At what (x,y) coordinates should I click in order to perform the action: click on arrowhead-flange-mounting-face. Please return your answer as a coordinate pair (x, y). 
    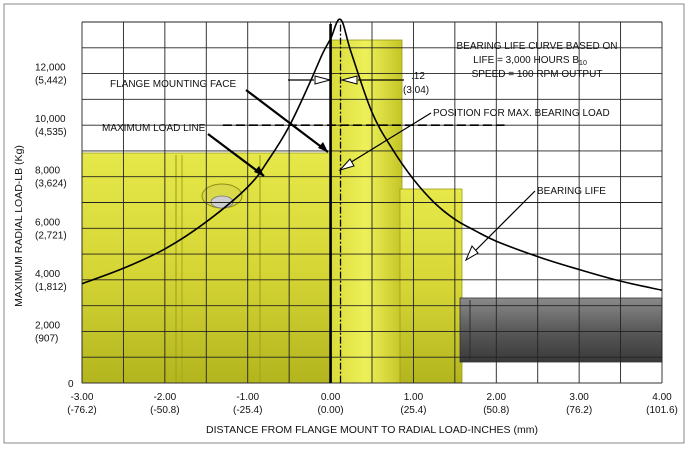
    Looking at the image, I should click on (323, 147).